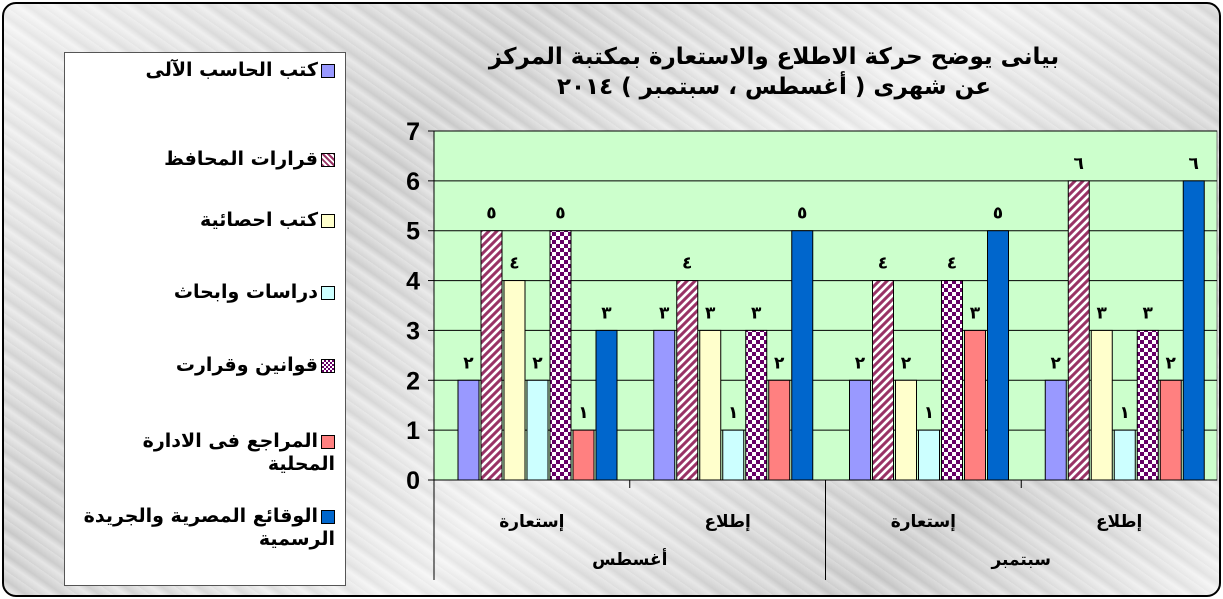  Describe the element at coordinates (413, 481) in the screenshot. I see `y-tick-label: 0` at that location.